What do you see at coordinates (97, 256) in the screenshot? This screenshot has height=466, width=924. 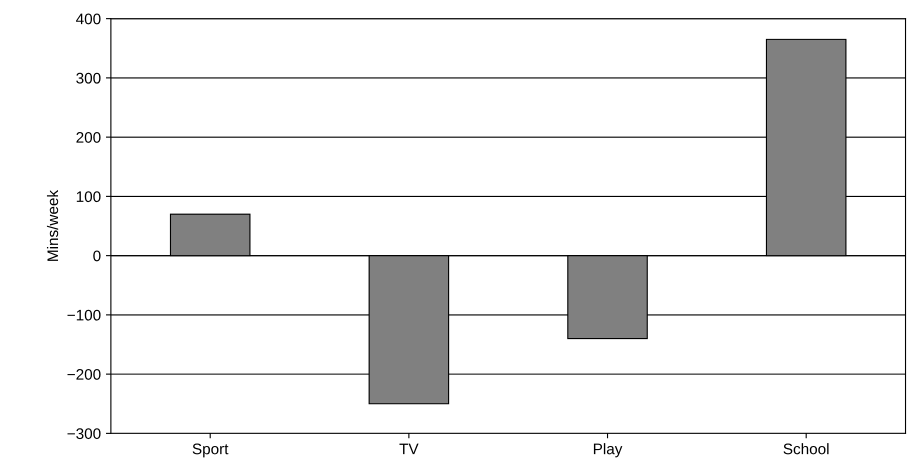 I see `y-tick-label: 0` at bounding box center [97, 256].